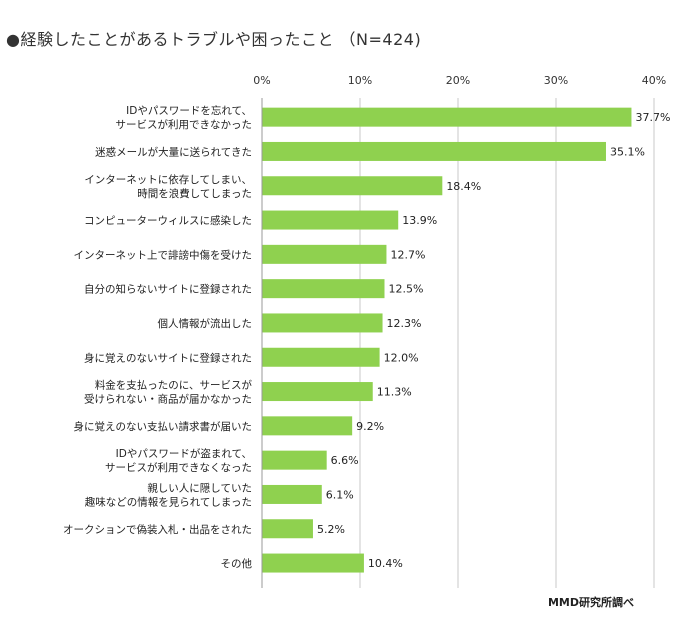  Describe the element at coordinates (168, 179) in the screenshot. I see `category-label: インターネットに依存してしまい、` at that location.